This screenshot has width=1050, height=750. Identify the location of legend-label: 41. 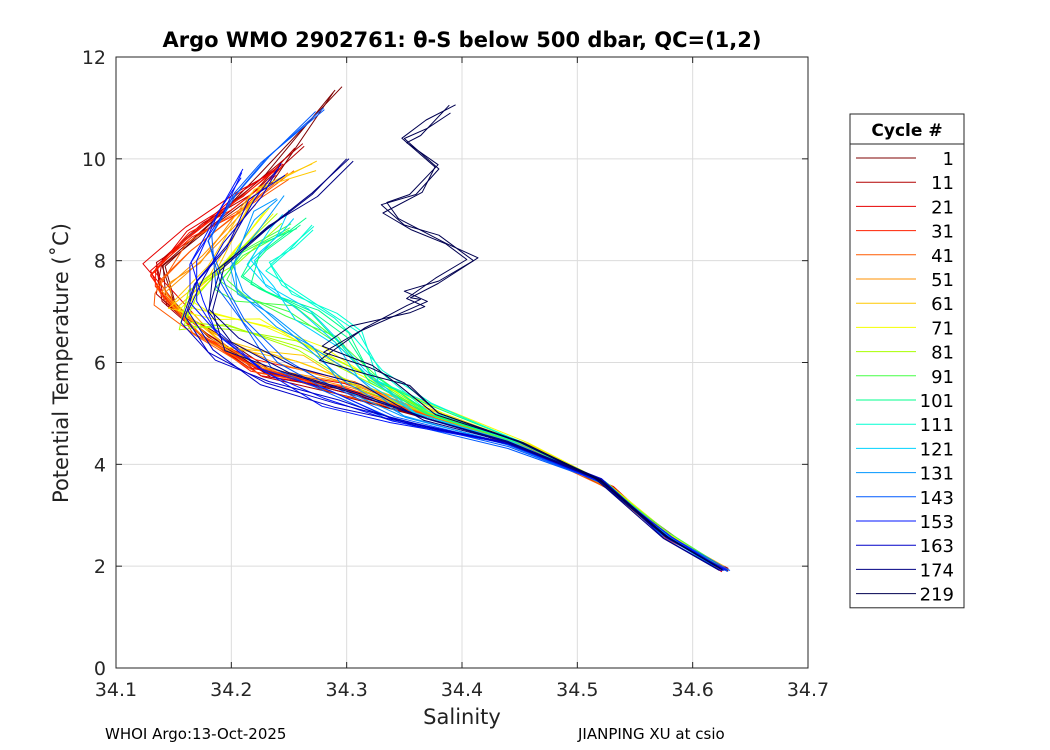
(942, 256).